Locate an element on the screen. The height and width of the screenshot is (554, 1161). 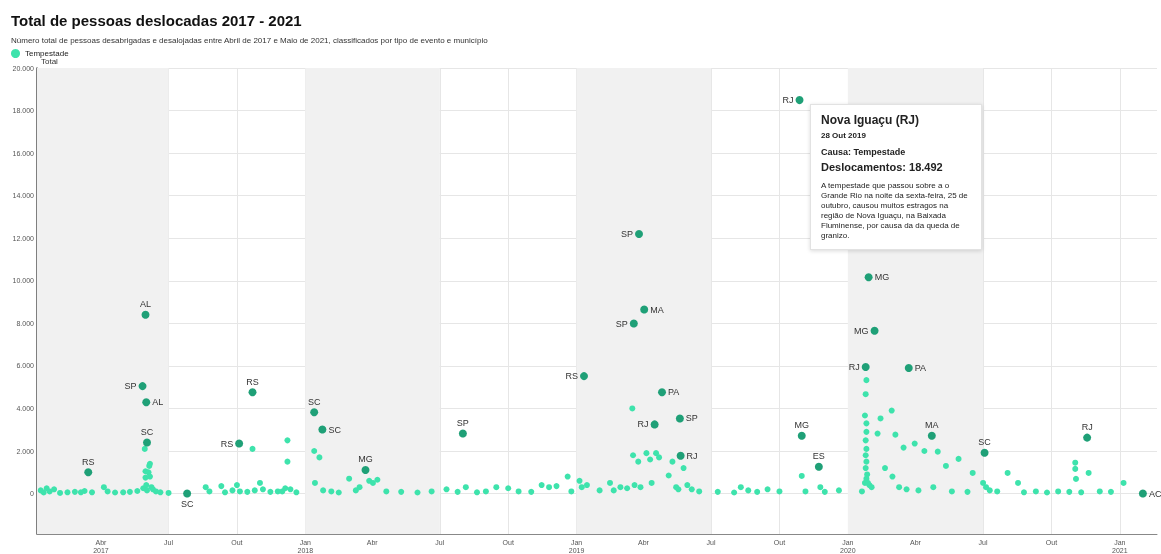
annotation: Nova Iguaçu (RJ) is located at coordinates (870, 120).